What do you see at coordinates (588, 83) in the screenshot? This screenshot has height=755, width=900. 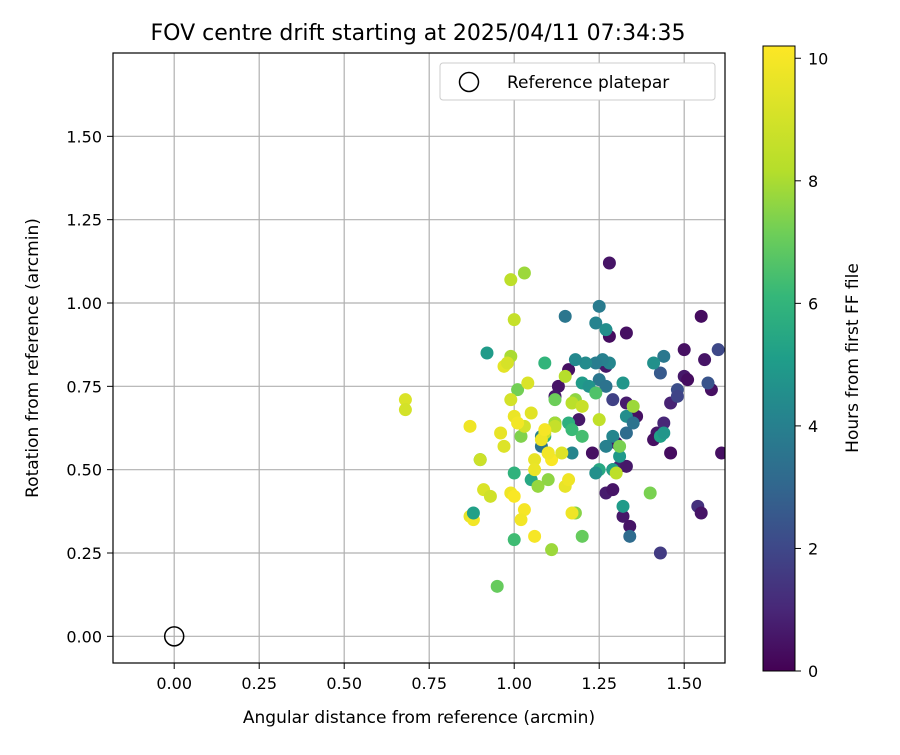 I see `legend-label: Reference platepar` at bounding box center [588, 83].